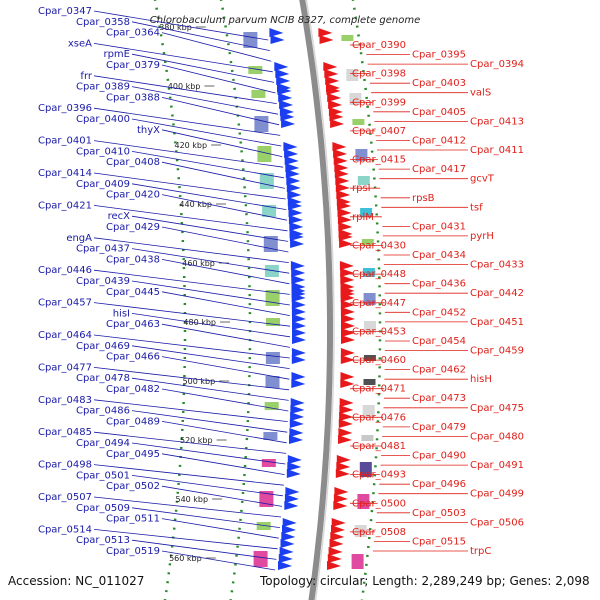  Describe the element at coordinates (79, 238) in the screenshot. I see `left-gene-label: engA` at that location.